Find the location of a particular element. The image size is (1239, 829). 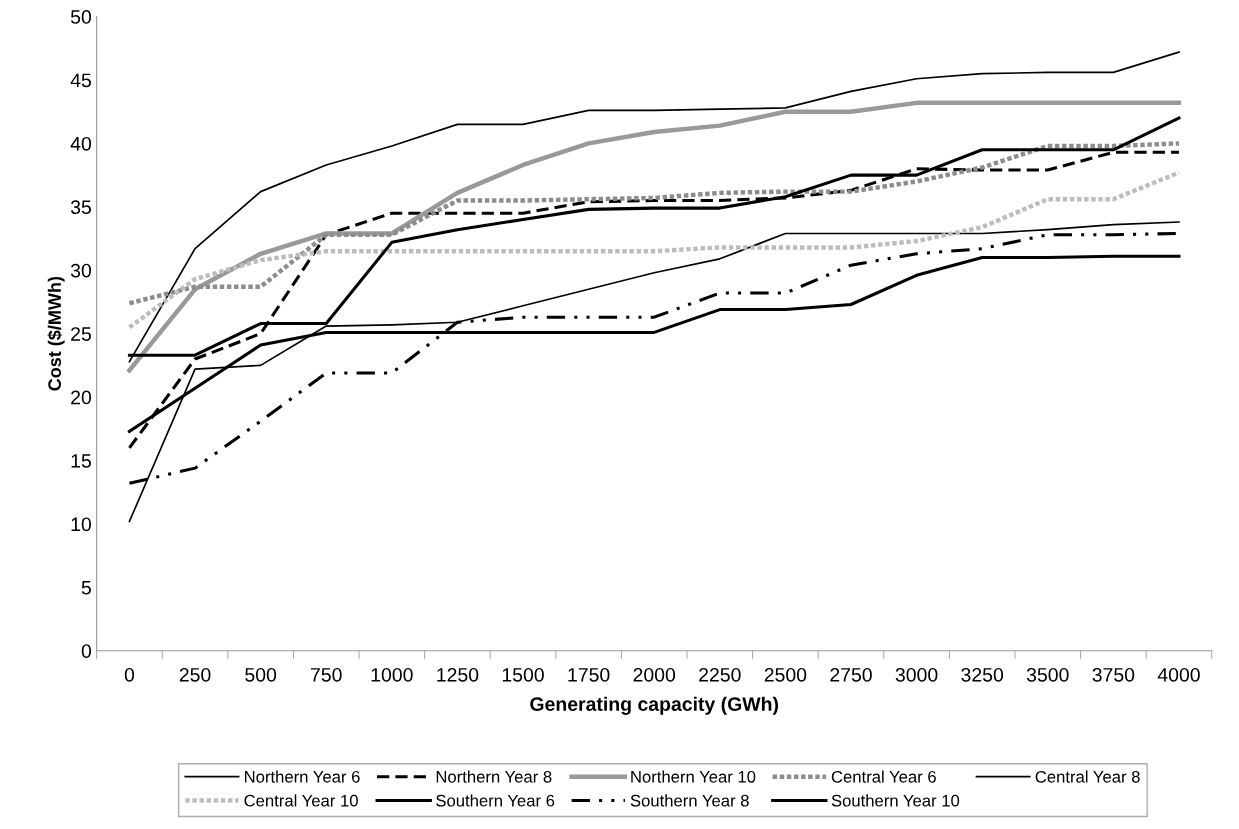

y-tick-label: 5 is located at coordinates (86, 588).